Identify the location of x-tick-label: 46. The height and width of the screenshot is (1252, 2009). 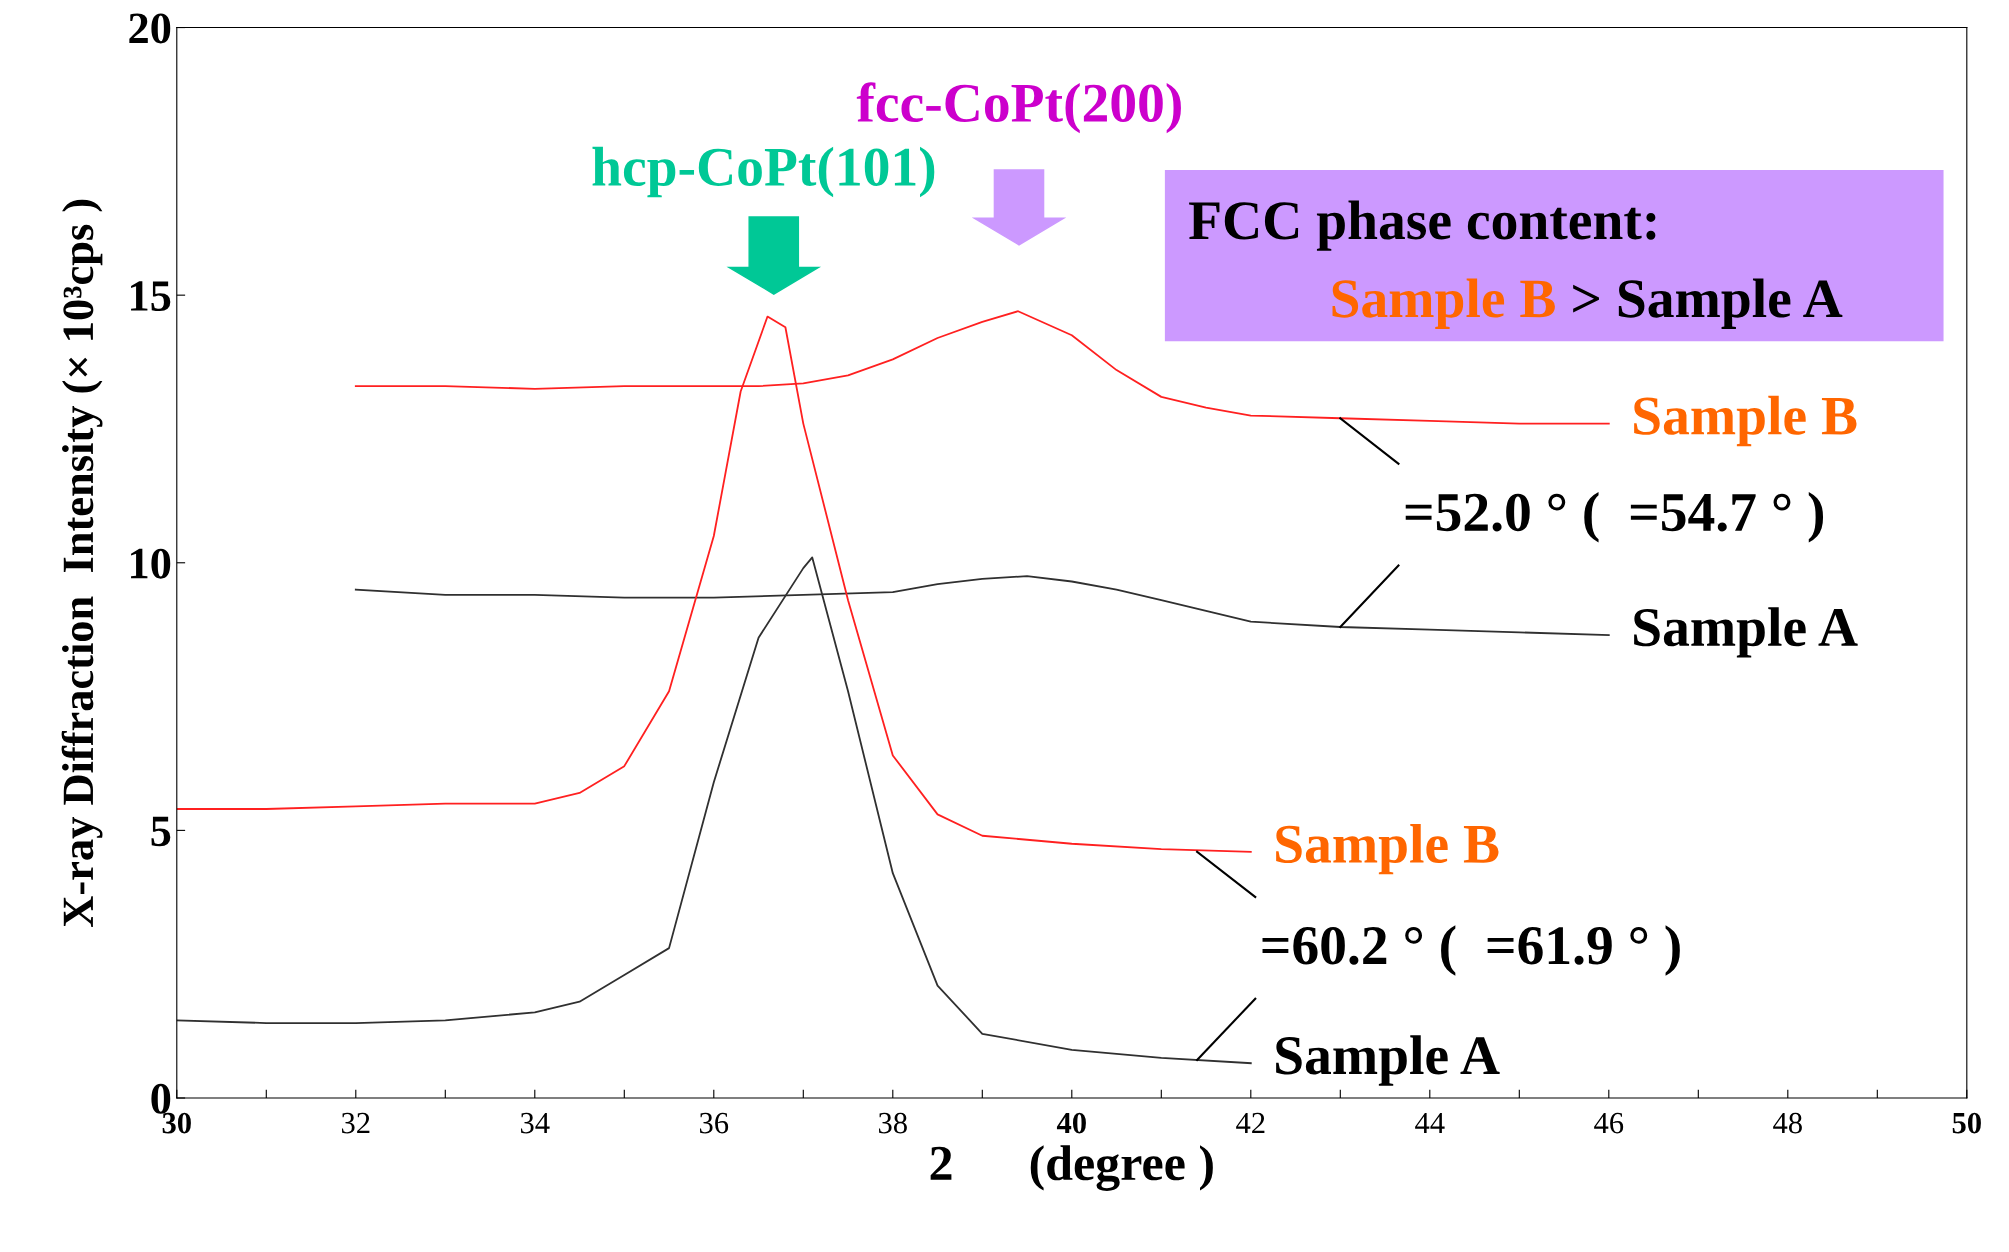
(1609, 1123).